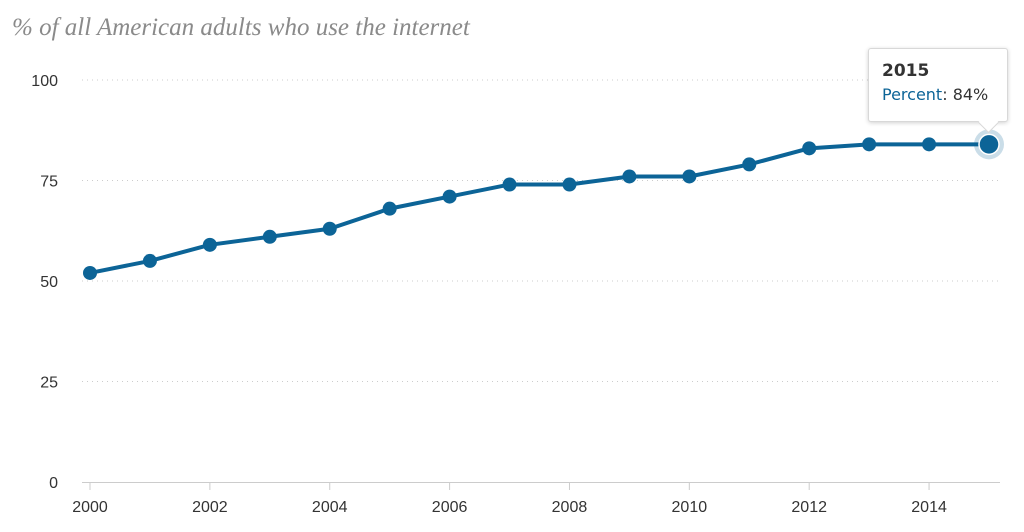 This screenshot has height=532, width=1024. I want to click on tooltip-series-label: Percent, so click(912, 94).